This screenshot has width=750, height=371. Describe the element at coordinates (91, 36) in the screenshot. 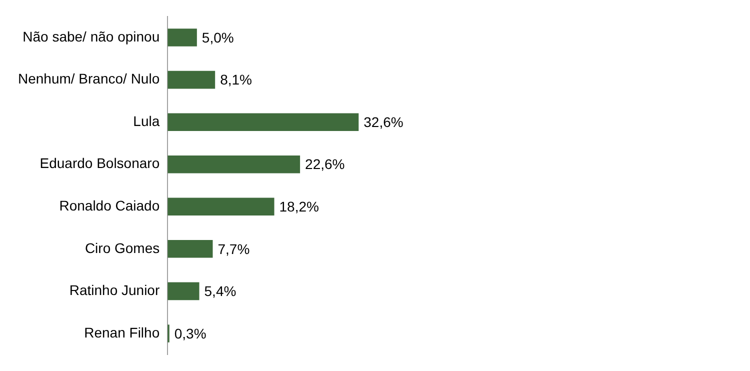

I see `y-tick-label: Não sabe/ não opinou` at that location.